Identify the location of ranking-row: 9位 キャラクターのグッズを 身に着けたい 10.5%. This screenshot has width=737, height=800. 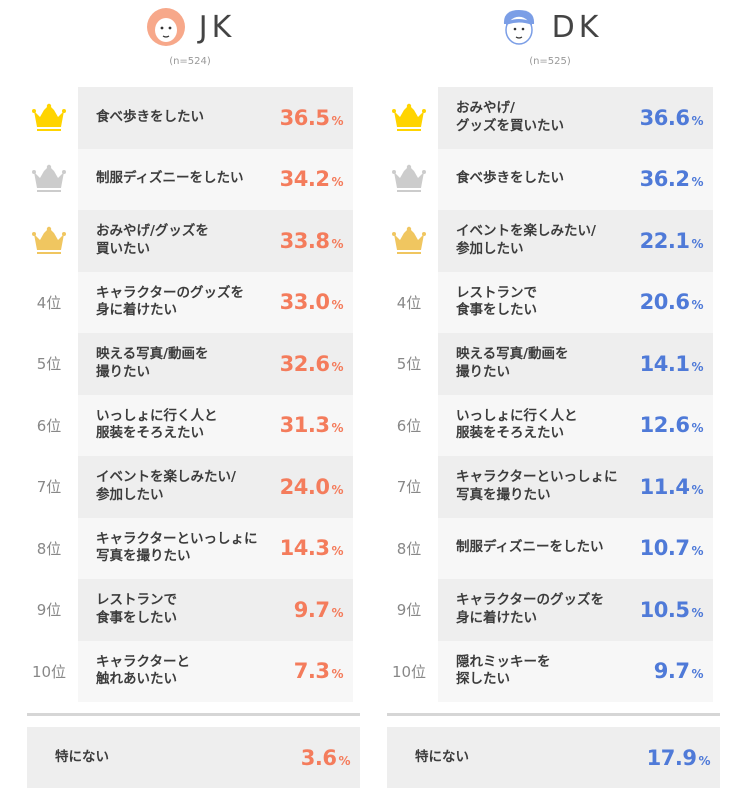
(550, 610).